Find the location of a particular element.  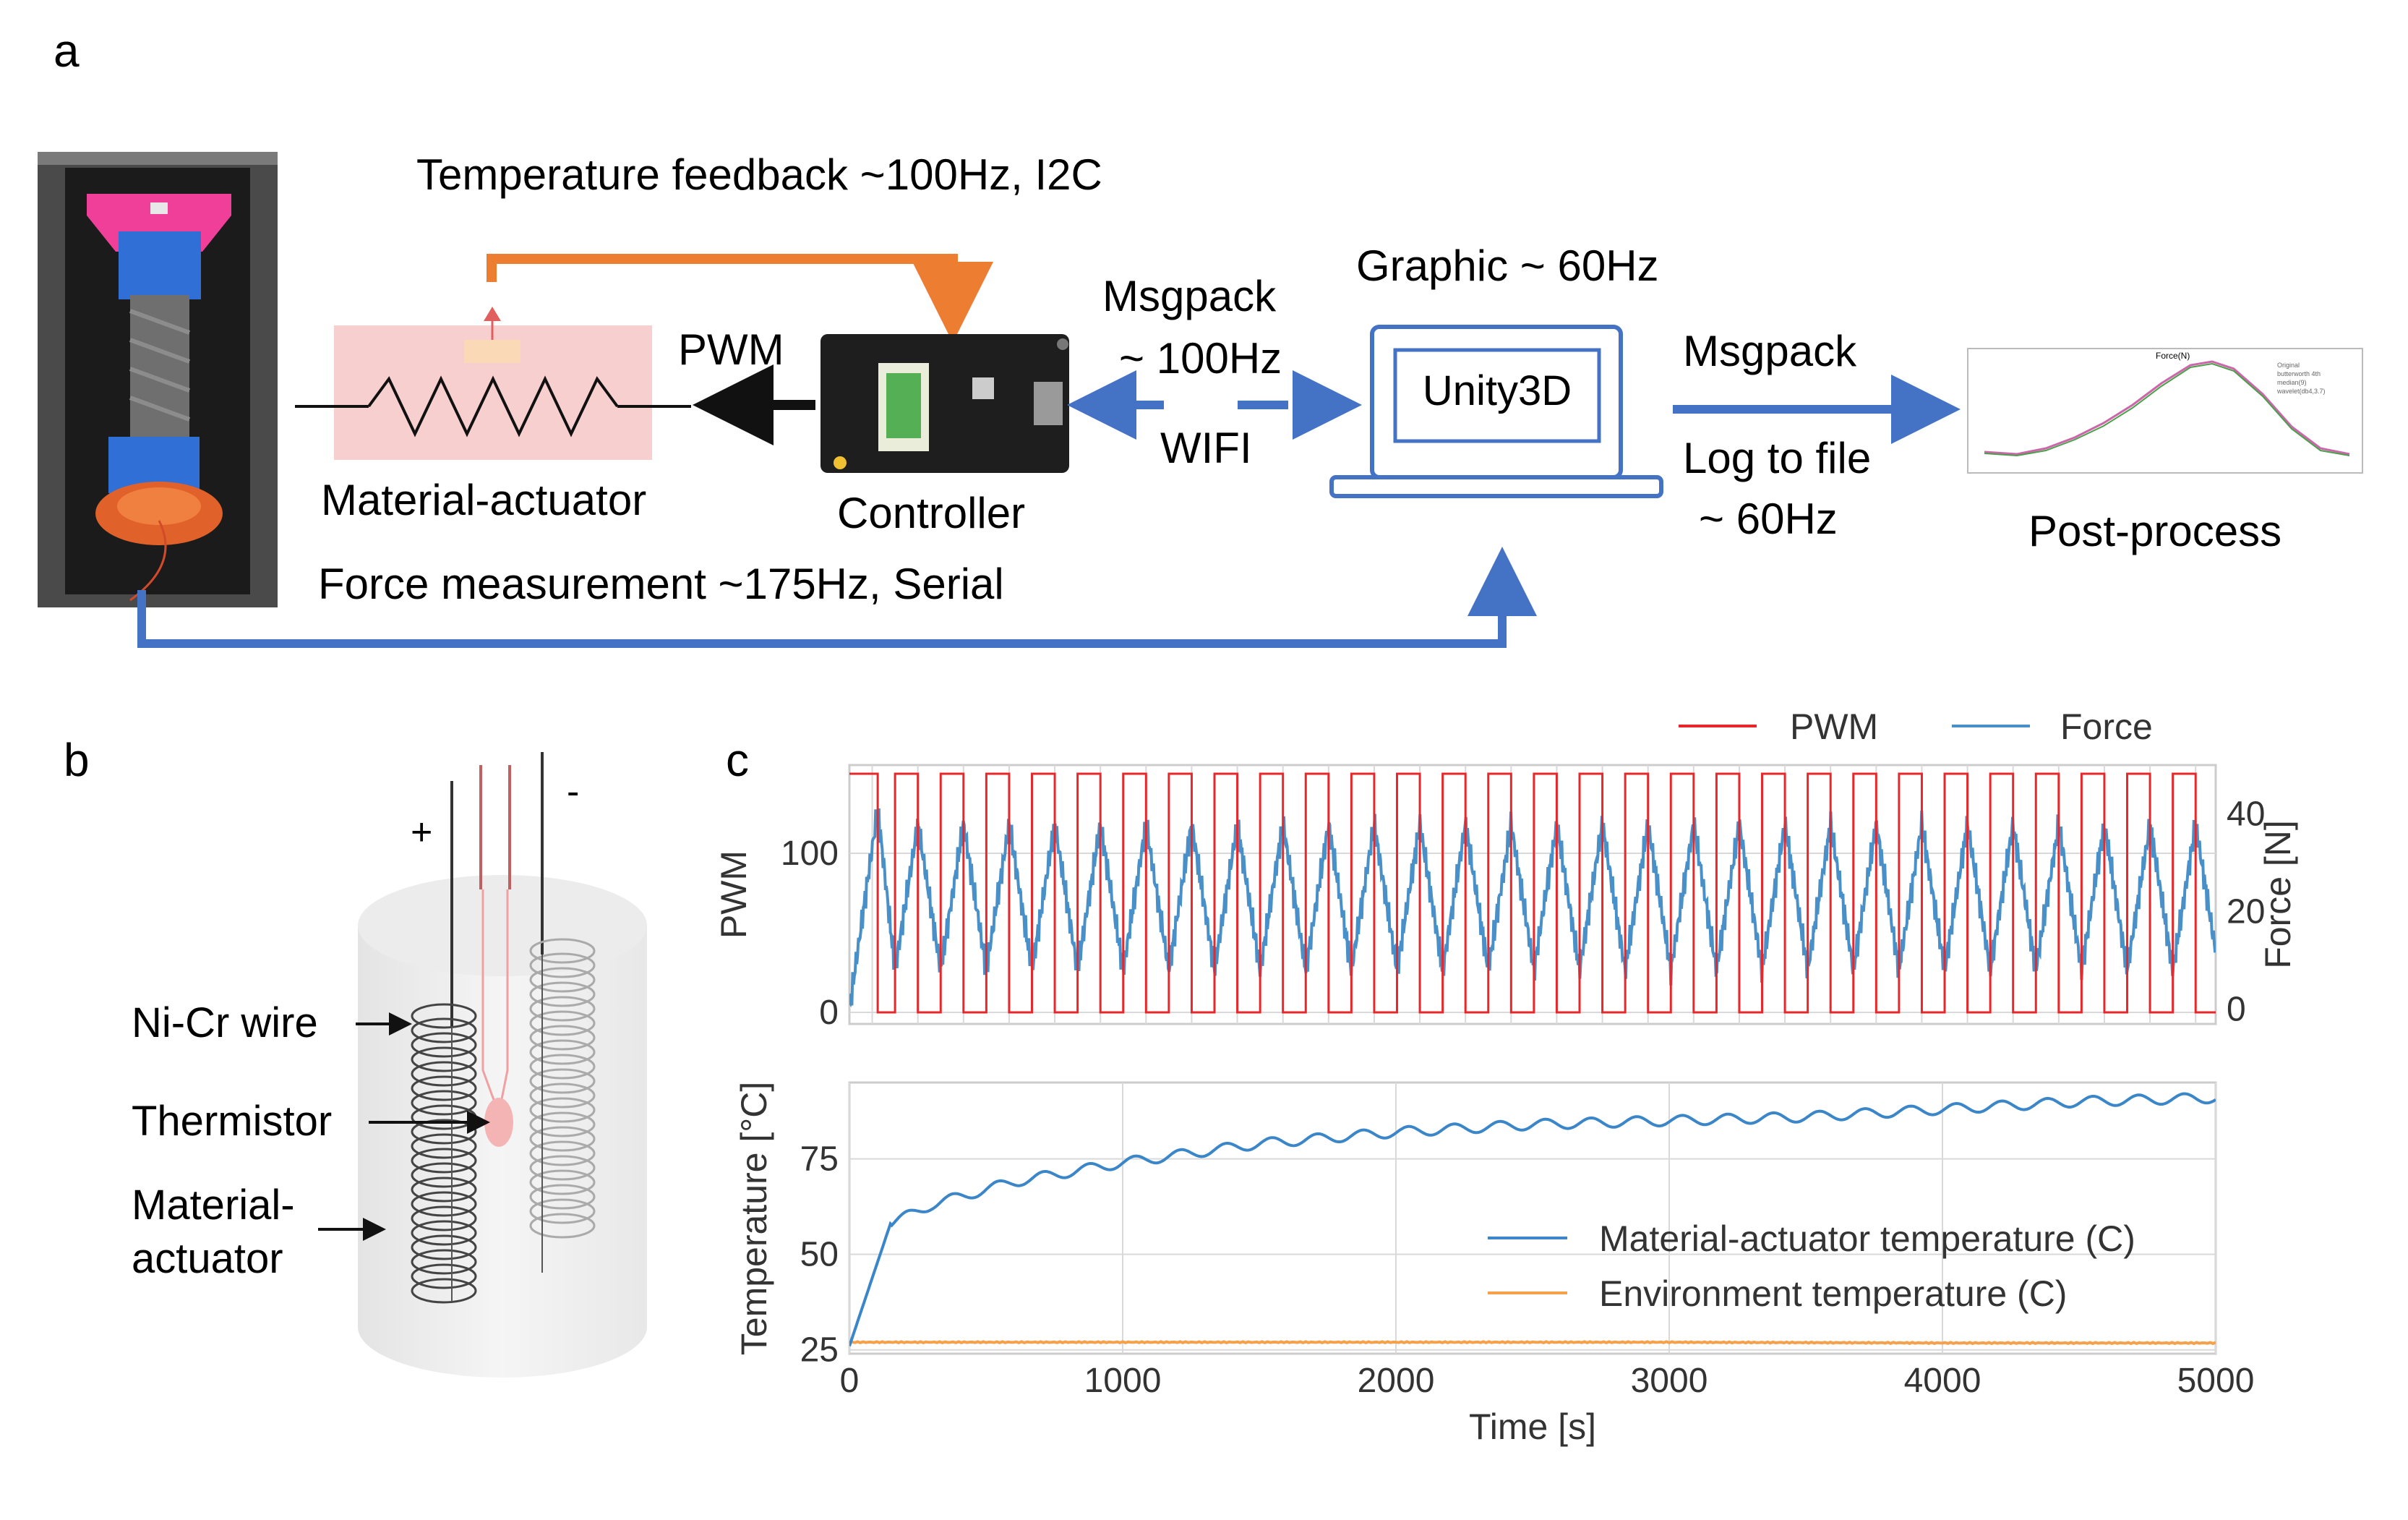

post-process-label: Post-process is located at coordinates (2154, 531).